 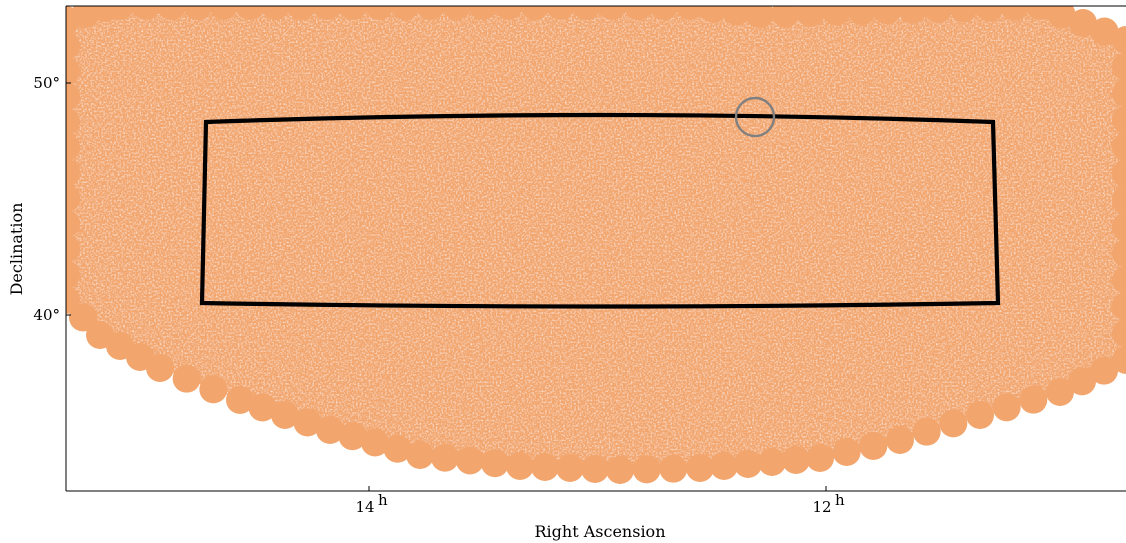 What do you see at coordinates (16, 249) in the screenshot?
I see `y-axis-label: Declination` at bounding box center [16, 249].